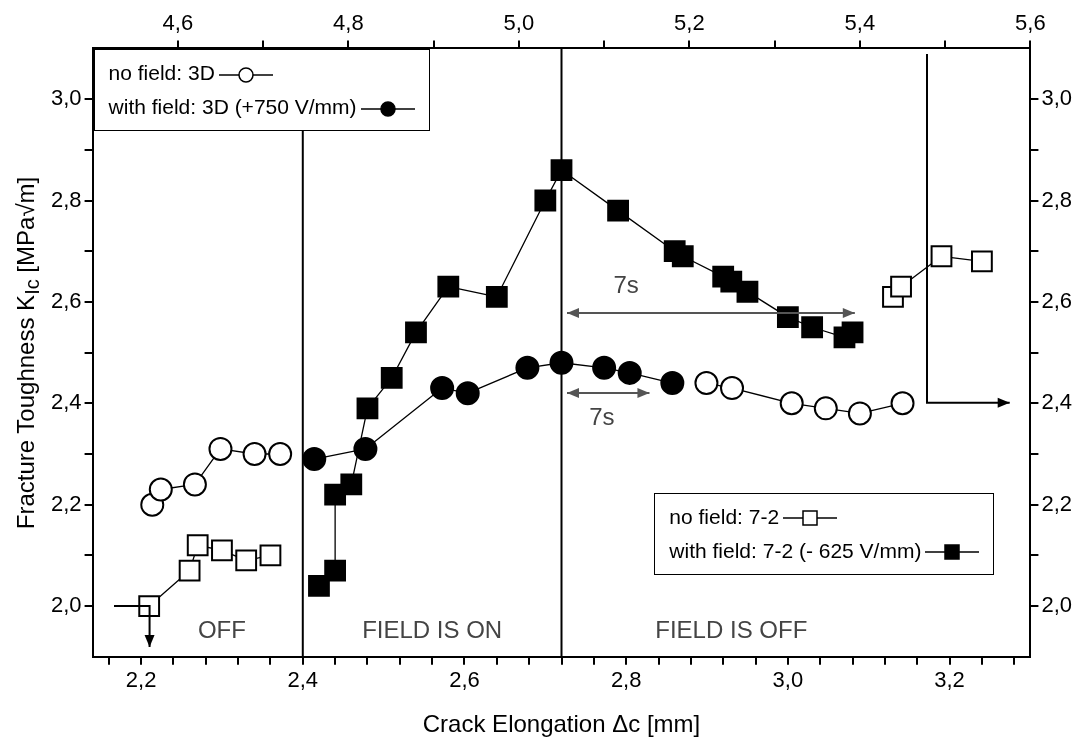 This screenshot has width=1083, height=752. I want to click on x-tick-label: 2,8, so click(626, 680).